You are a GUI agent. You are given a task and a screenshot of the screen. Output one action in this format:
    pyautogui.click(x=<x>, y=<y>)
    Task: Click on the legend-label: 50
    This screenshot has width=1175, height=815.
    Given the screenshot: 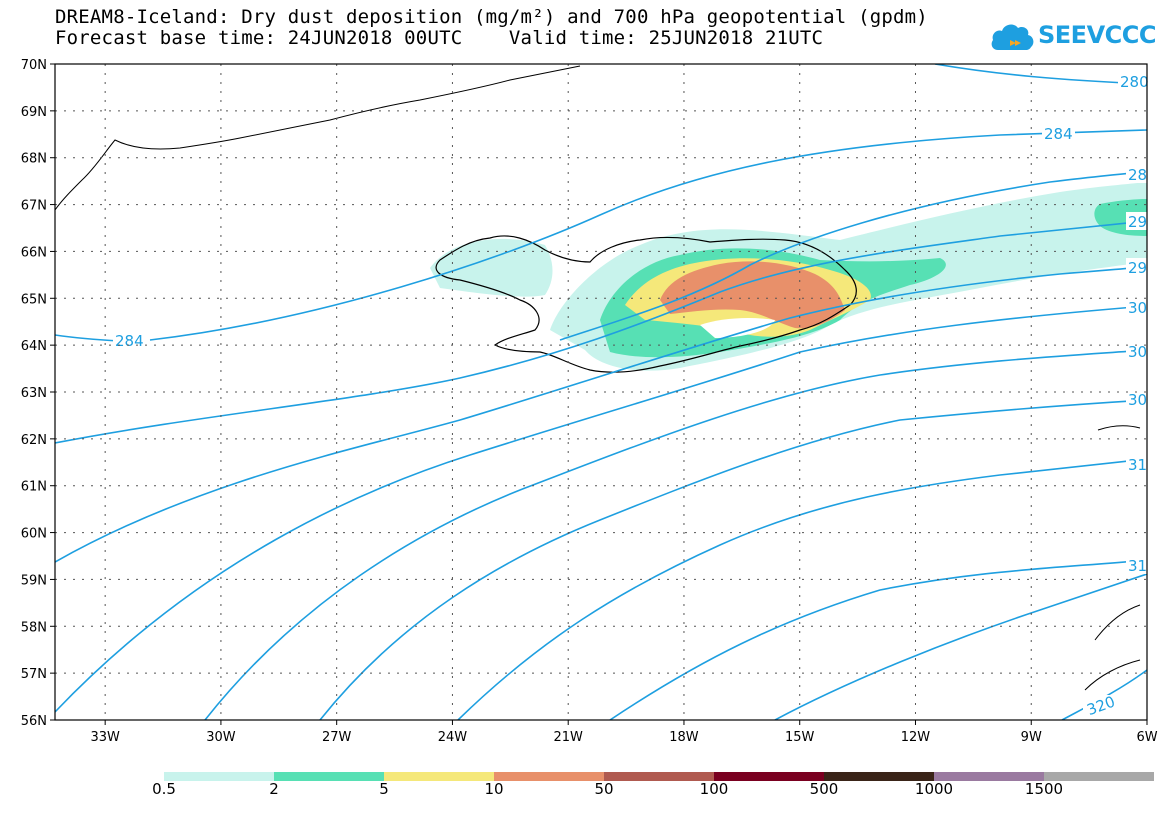 What is the action you would take?
    pyautogui.click(x=604, y=789)
    